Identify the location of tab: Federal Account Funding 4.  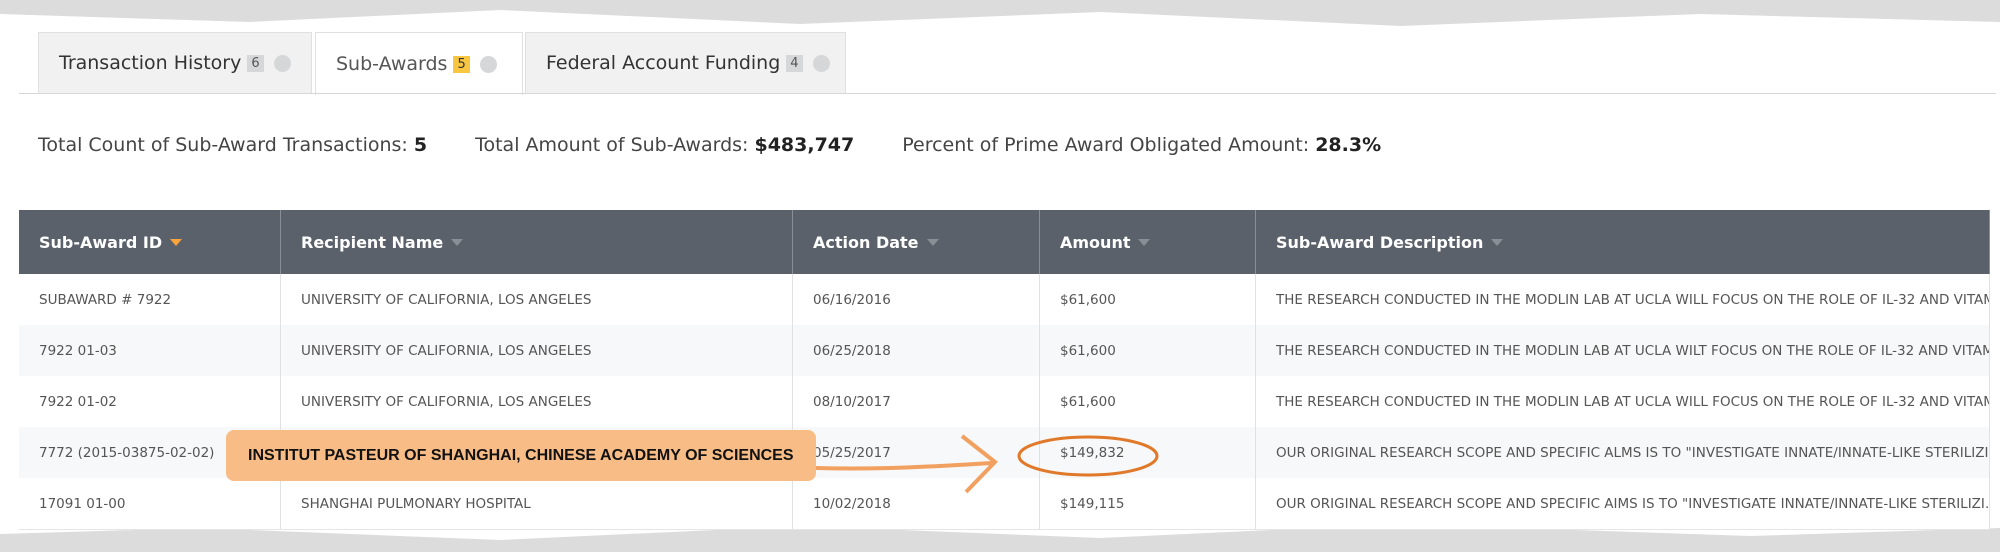
(685, 62).